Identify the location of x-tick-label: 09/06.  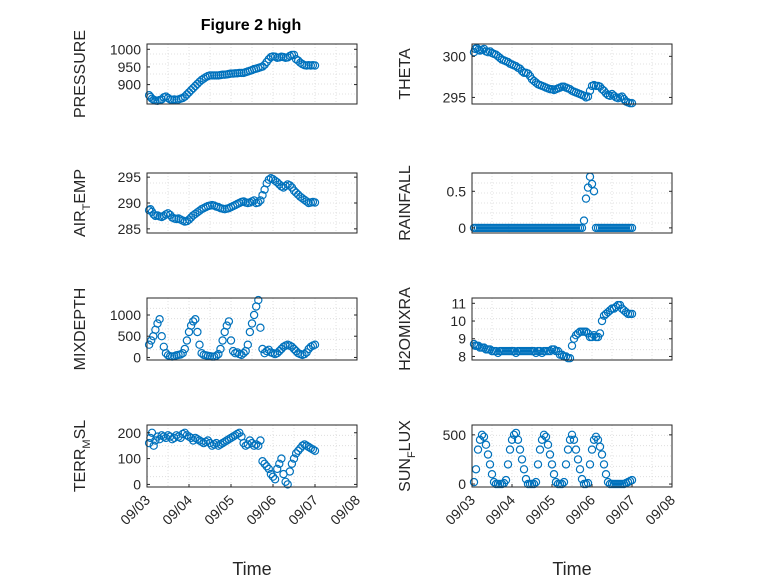
(580, 510).